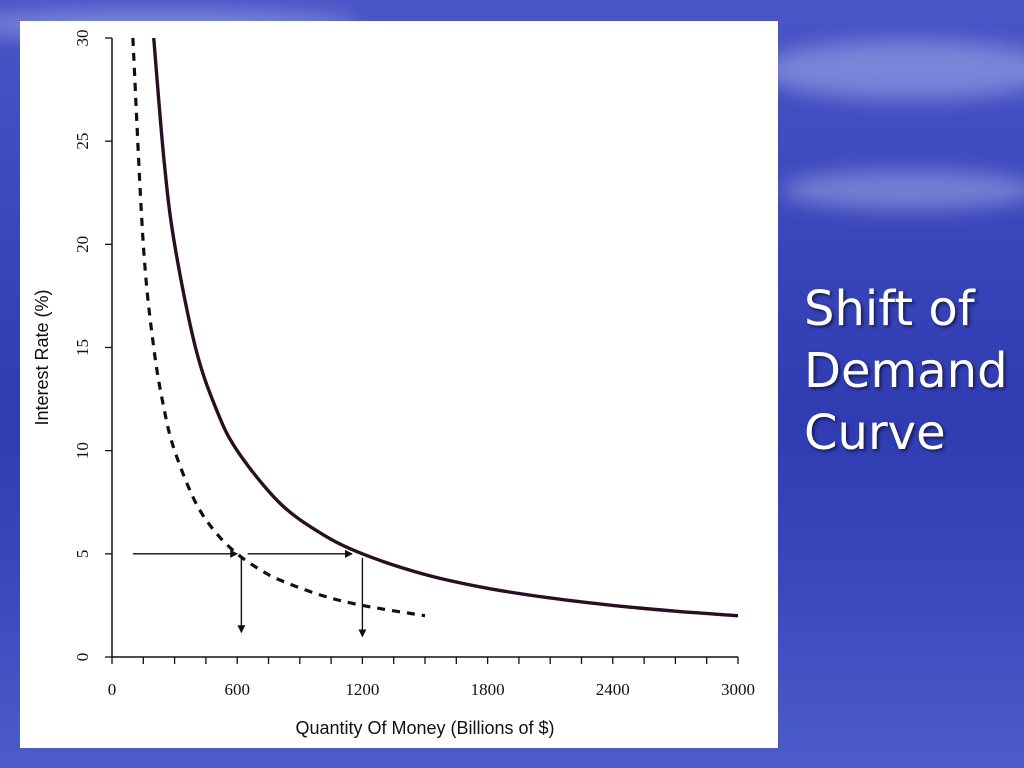 The height and width of the screenshot is (768, 1024). What do you see at coordinates (488, 689) in the screenshot?
I see `x-tick-label: 1800` at bounding box center [488, 689].